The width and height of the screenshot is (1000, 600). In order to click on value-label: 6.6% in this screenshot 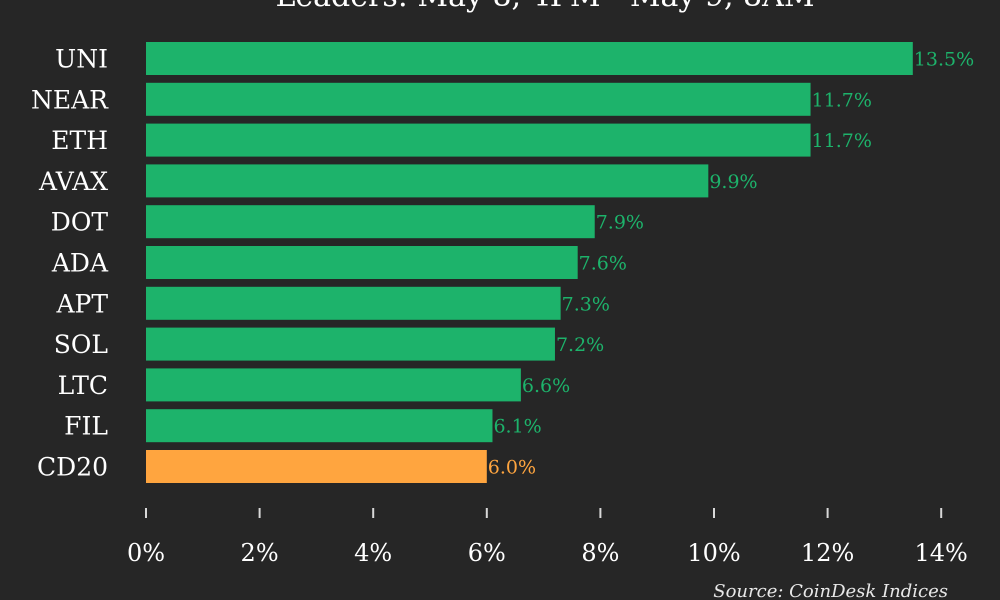, I will do `click(546, 386)`.